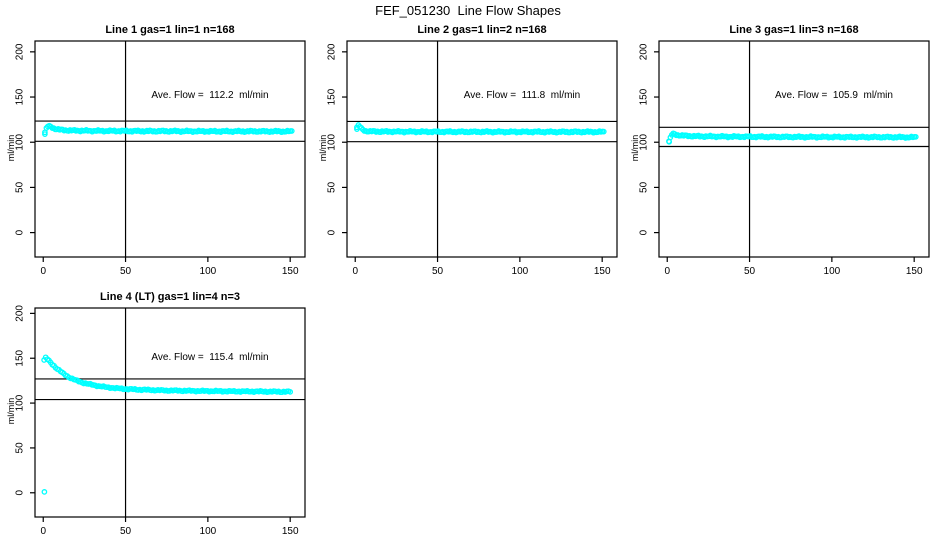 This screenshot has height=540, width=936. What do you see at coordinates (210, 357) in the screenshot?
I see `subplot-4-ave-flow-label: Ave. Flow = 115.4 ml/min` at bounding box center [210, 357].